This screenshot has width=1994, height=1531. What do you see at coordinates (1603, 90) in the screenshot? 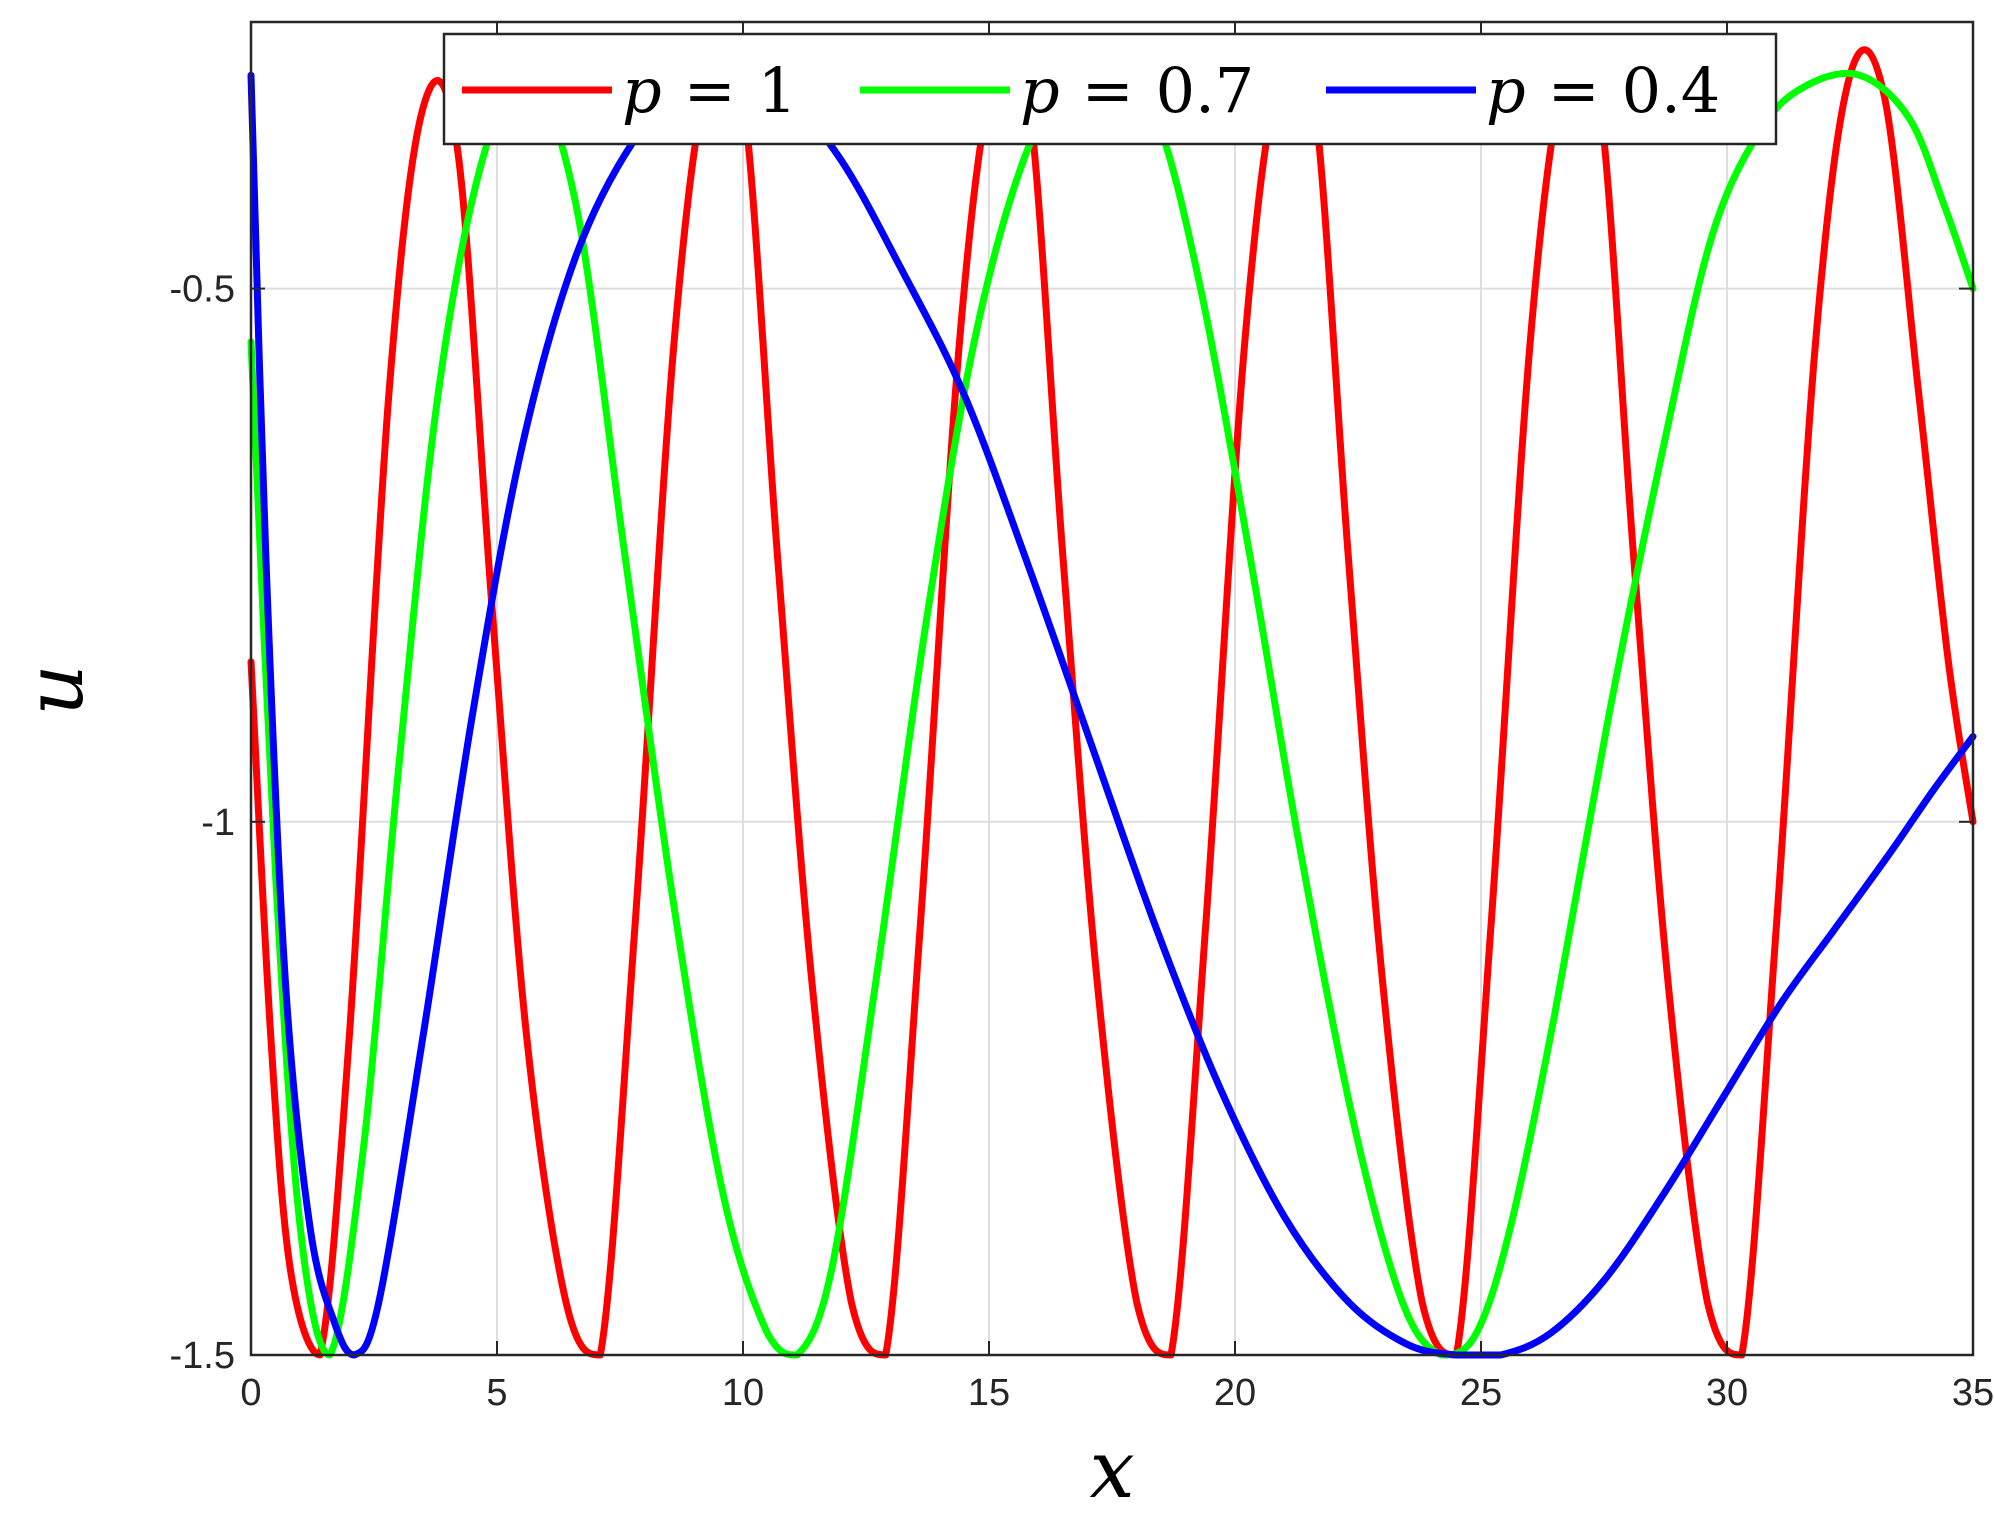
I see `legend-label-2: p = 0.4` at bounding box center [1603, 90].